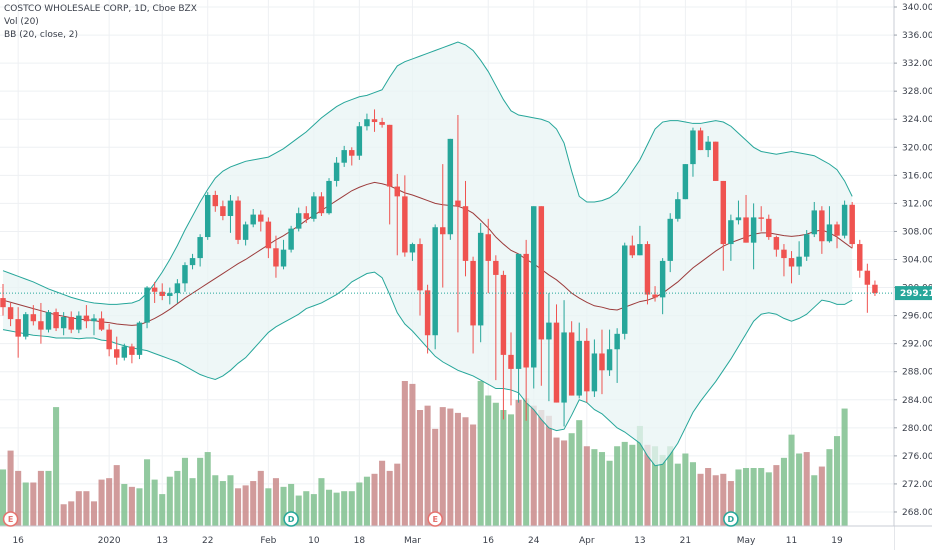 Image resolution: width=932 pixels, height=550 pixels. Describe the element at coordinates (917, 373) in the screenshot. I see `price-tick-label: 288.00` at that location.